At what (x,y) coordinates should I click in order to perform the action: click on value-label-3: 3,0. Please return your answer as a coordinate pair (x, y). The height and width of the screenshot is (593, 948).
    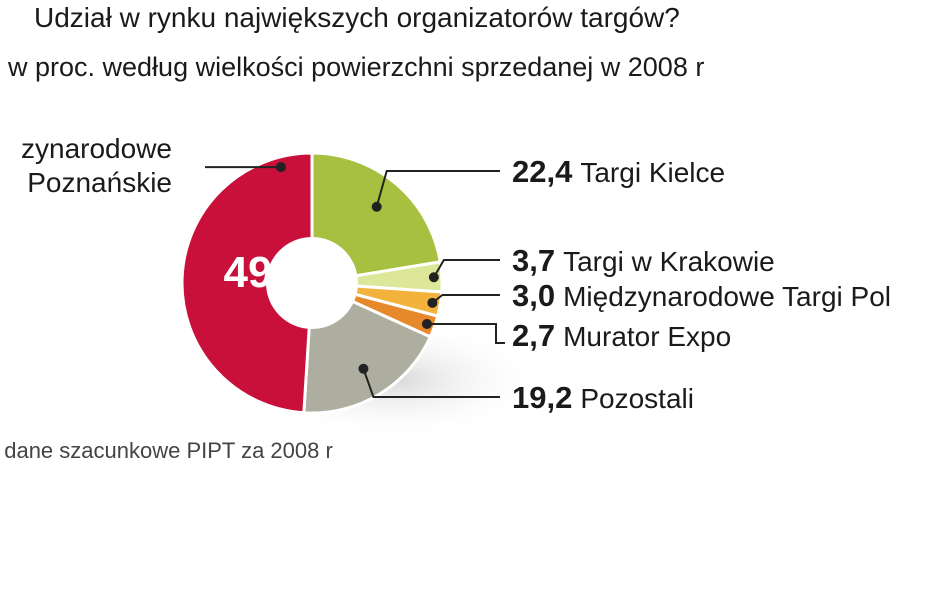
    Looking at the image, I should click on (533, 295).